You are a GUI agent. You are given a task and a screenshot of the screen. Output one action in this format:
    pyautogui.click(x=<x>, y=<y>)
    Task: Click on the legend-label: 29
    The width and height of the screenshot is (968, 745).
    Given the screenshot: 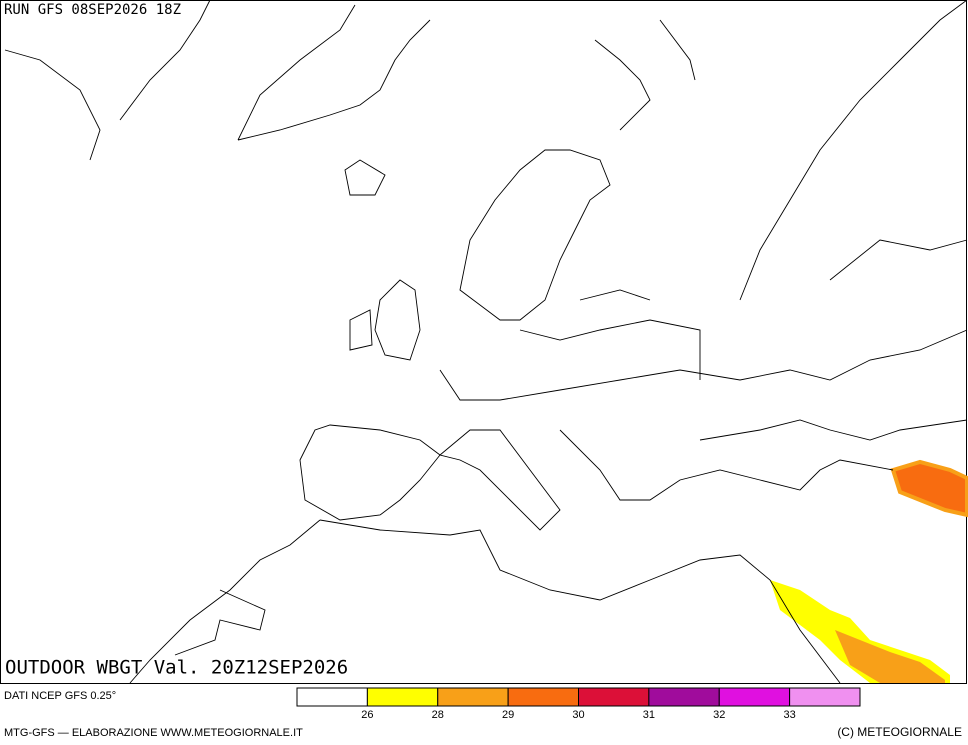 What is the action you would take?
    pyautogui.click(x=508, y=715)
    